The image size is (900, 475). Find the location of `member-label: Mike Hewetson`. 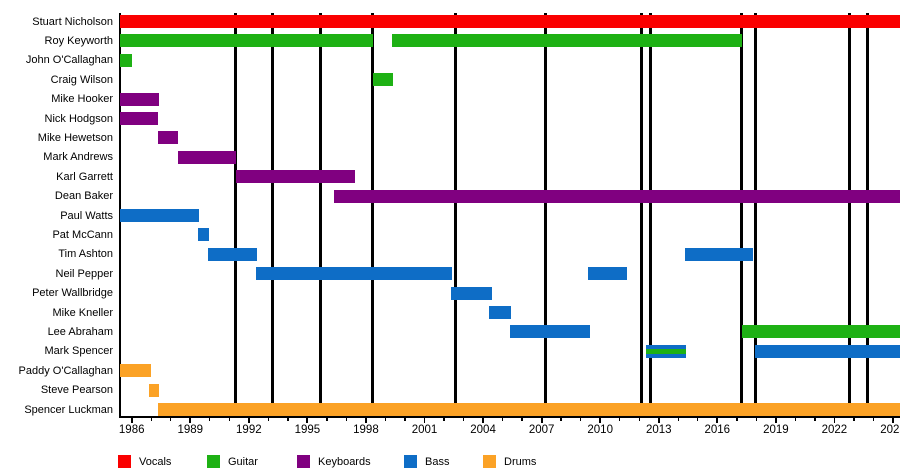

member-label: Mike Hewetson is located at coordinates (75, 137).